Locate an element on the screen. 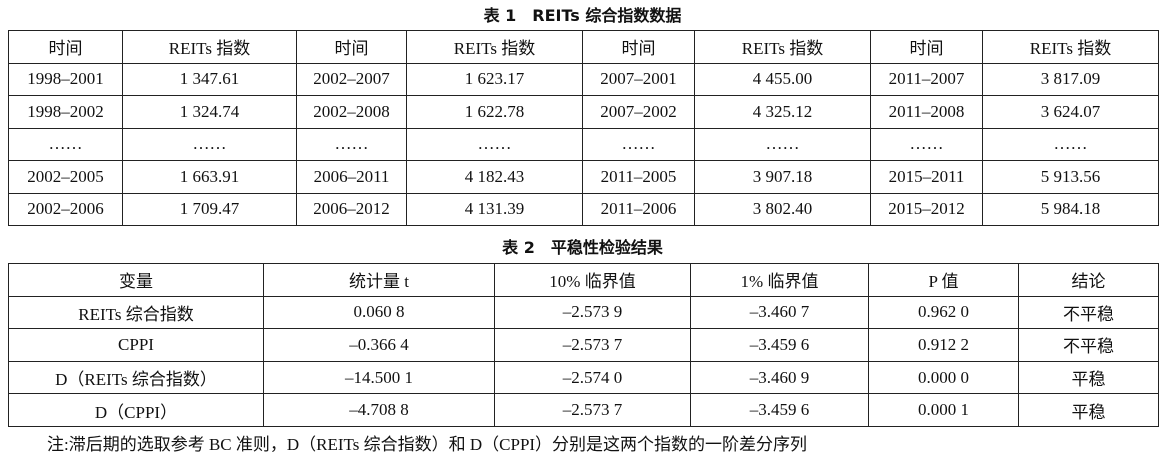 This screenshot has width=1165, height=455. header-row: 变量 统计量 t 10% 临界值 1% 临界值 P 值结论 is located at coordinates (583, 280).